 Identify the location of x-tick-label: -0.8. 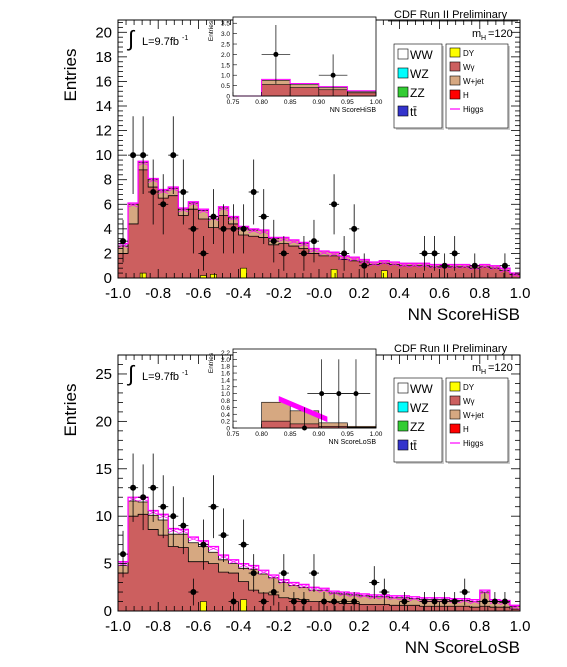
(158, 293).